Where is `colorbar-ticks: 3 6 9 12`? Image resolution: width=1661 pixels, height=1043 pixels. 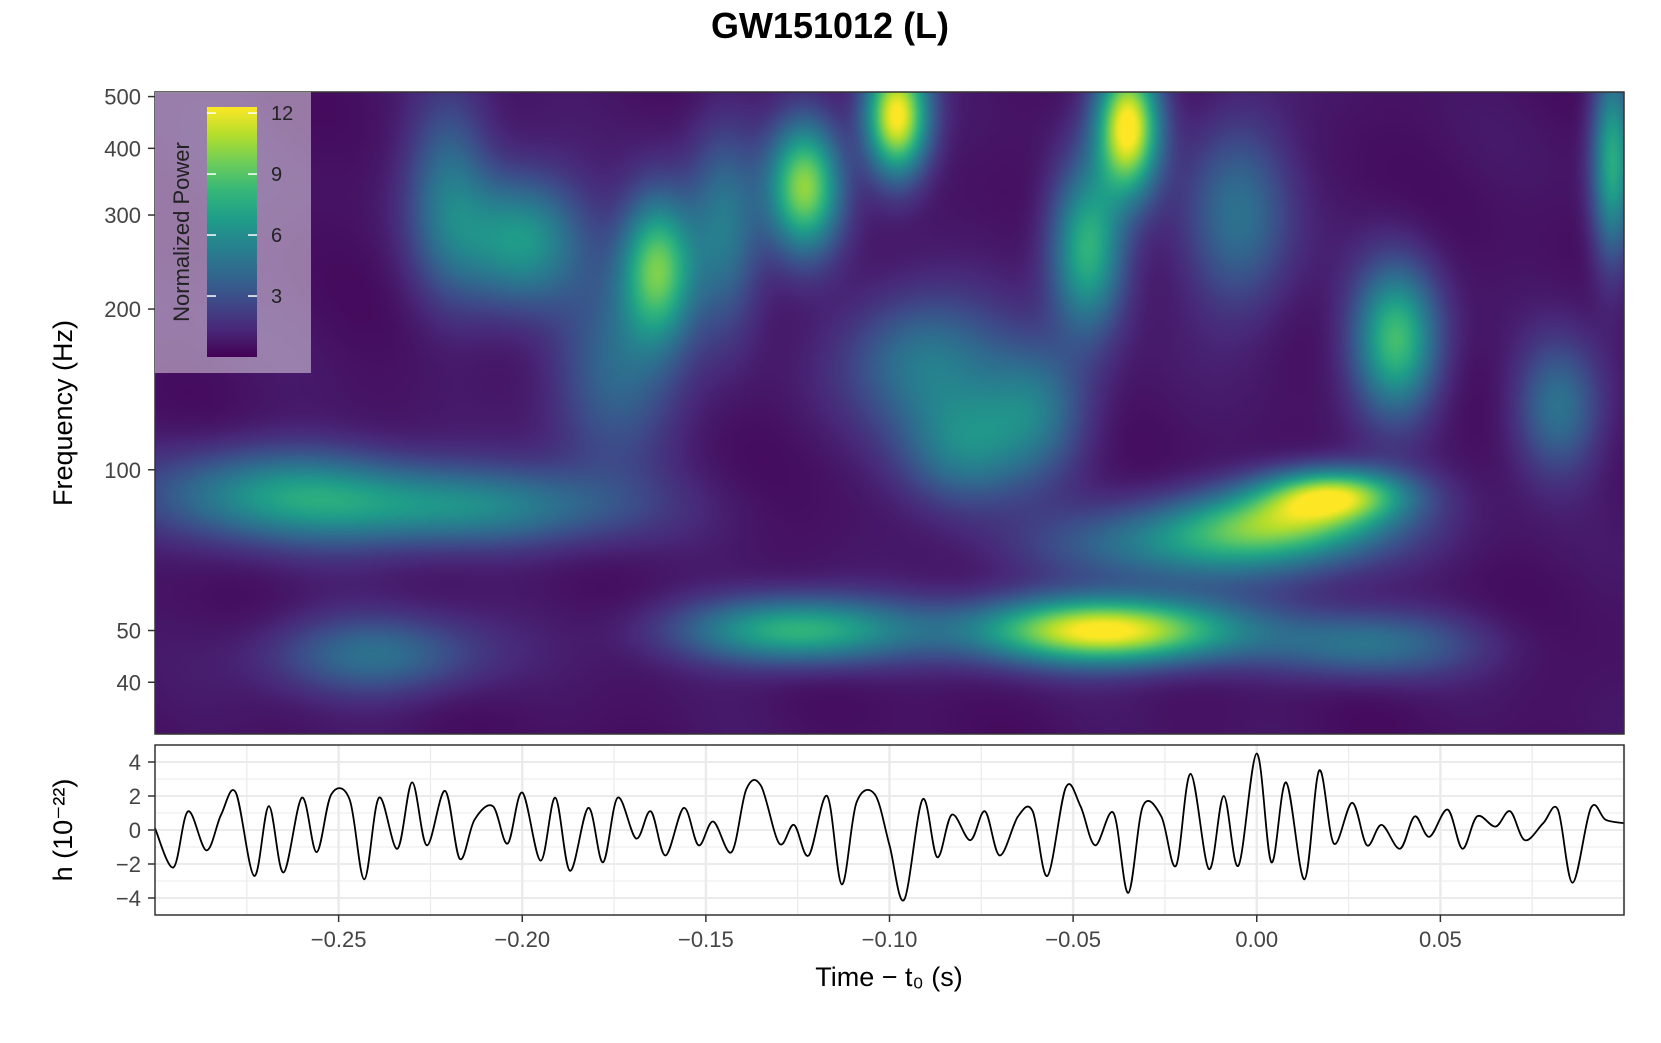 colorbar-ticks: 3 6 9 12 is located at coordinates (250, 205).